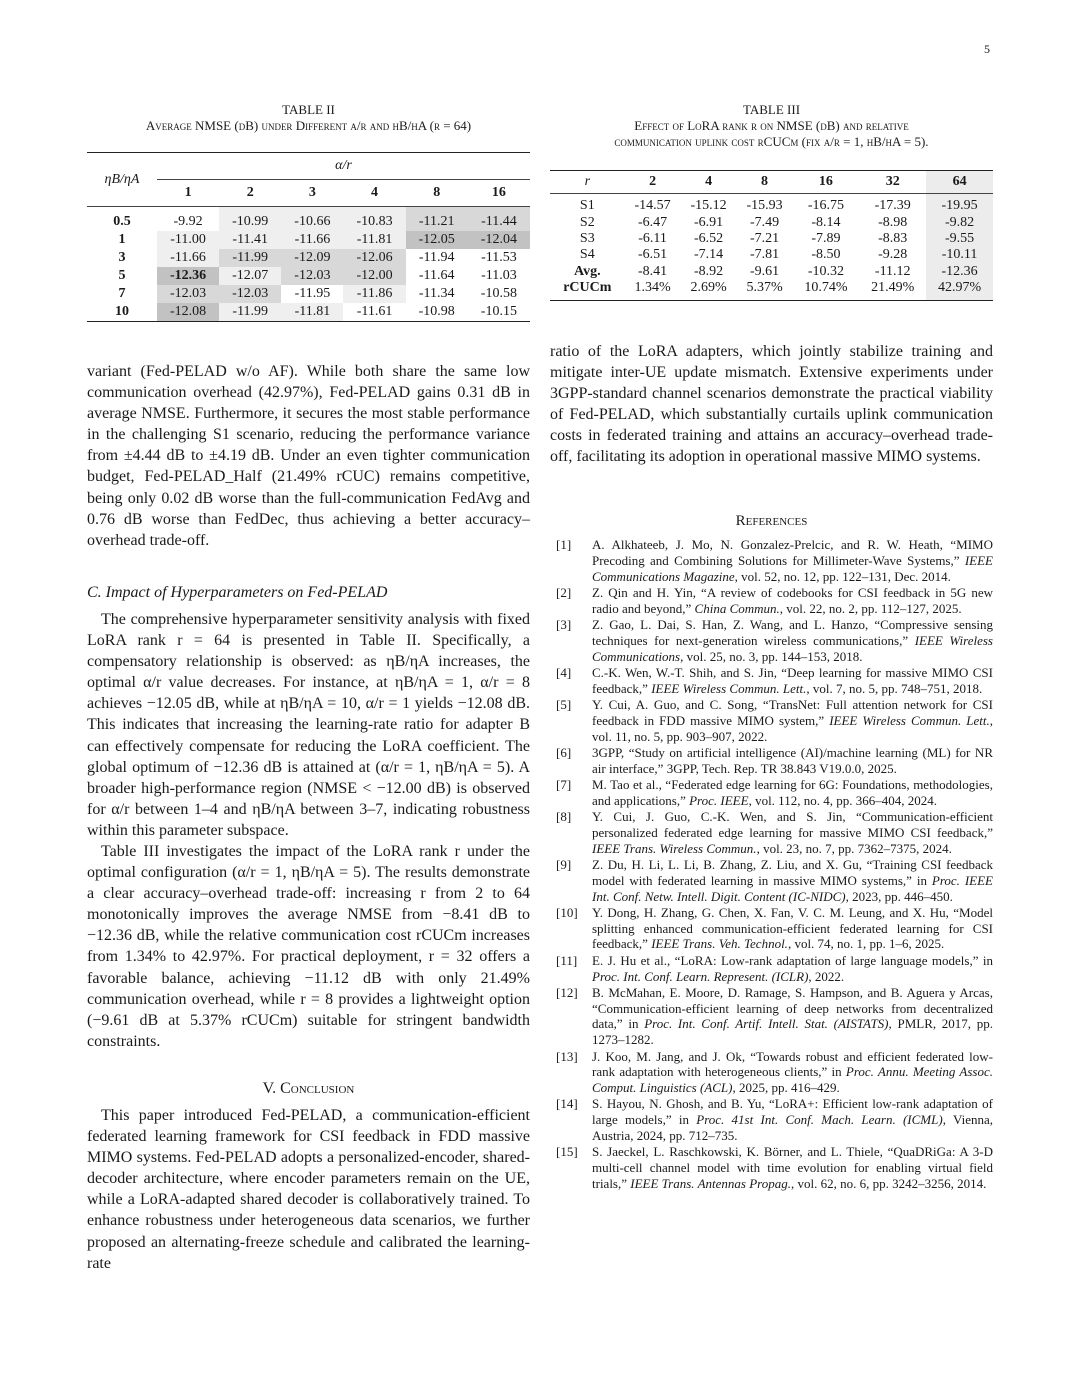 The width and height of the screenshot is (1080, 1398). Describe the element at coordinates (250, 240) in the screenshot. I see `table2-cell: -11.41` at that location.